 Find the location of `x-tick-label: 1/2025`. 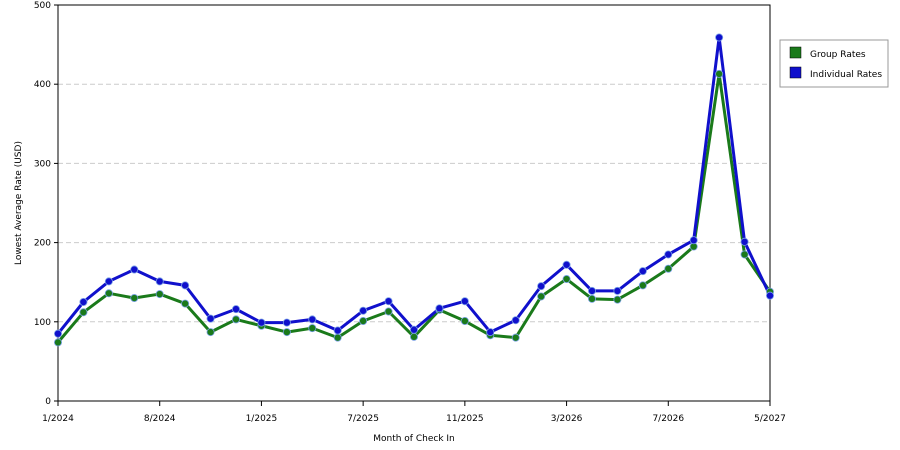

x-tick-label: 1/2025 is located at coordinates (262, 419).